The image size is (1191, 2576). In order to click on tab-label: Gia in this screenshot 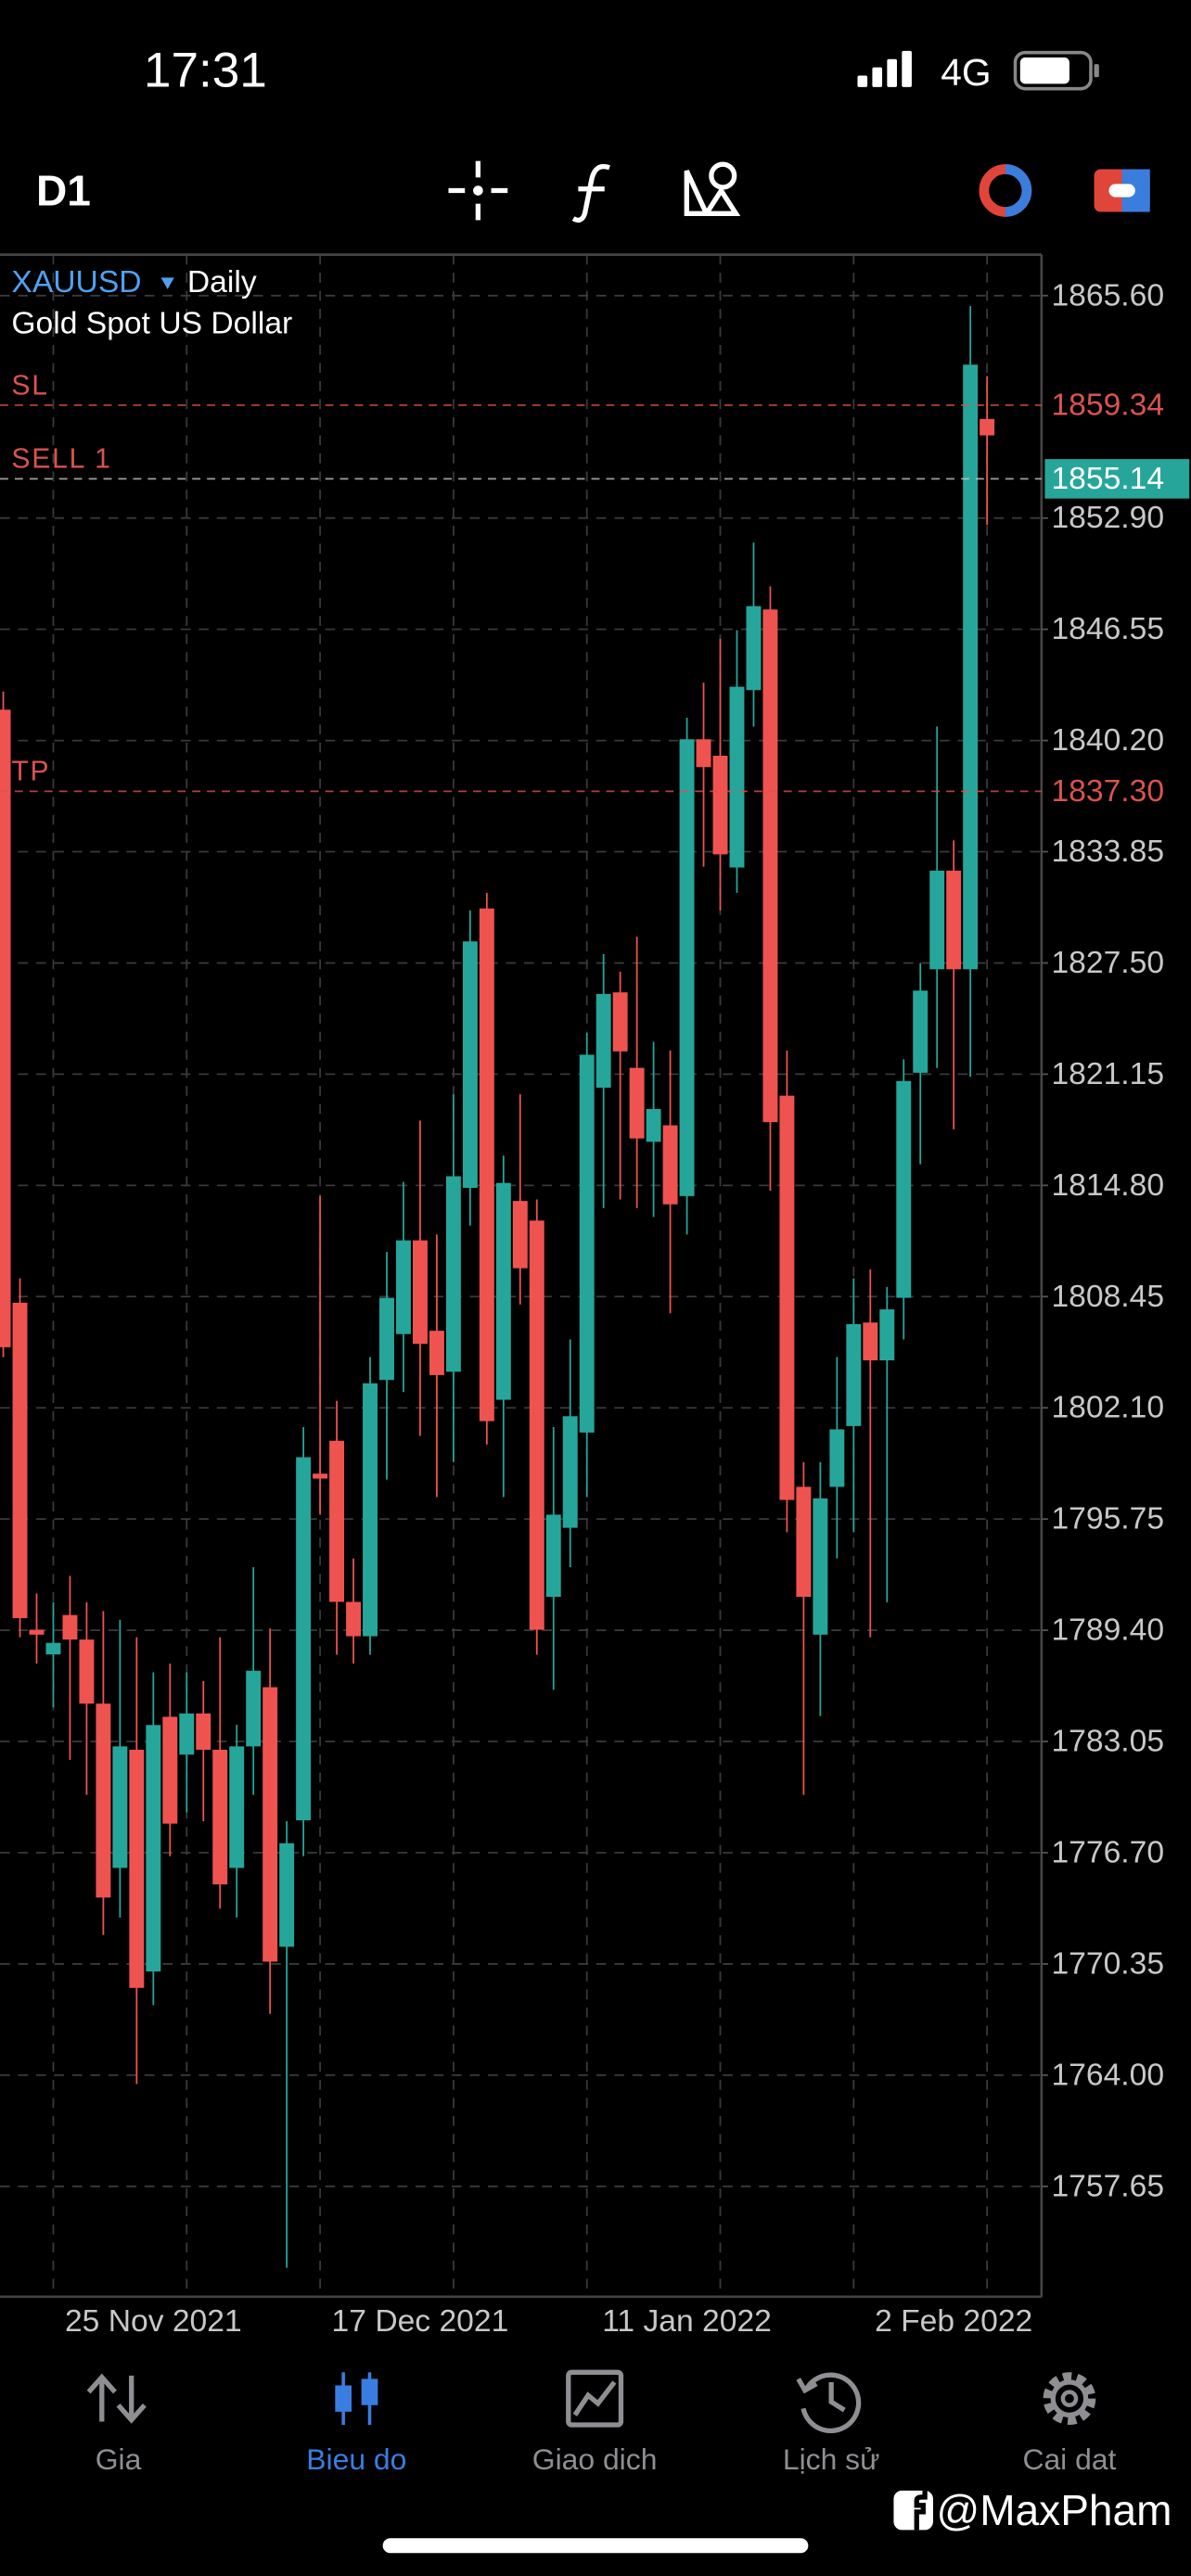, I will do `click(119, 2459)`.